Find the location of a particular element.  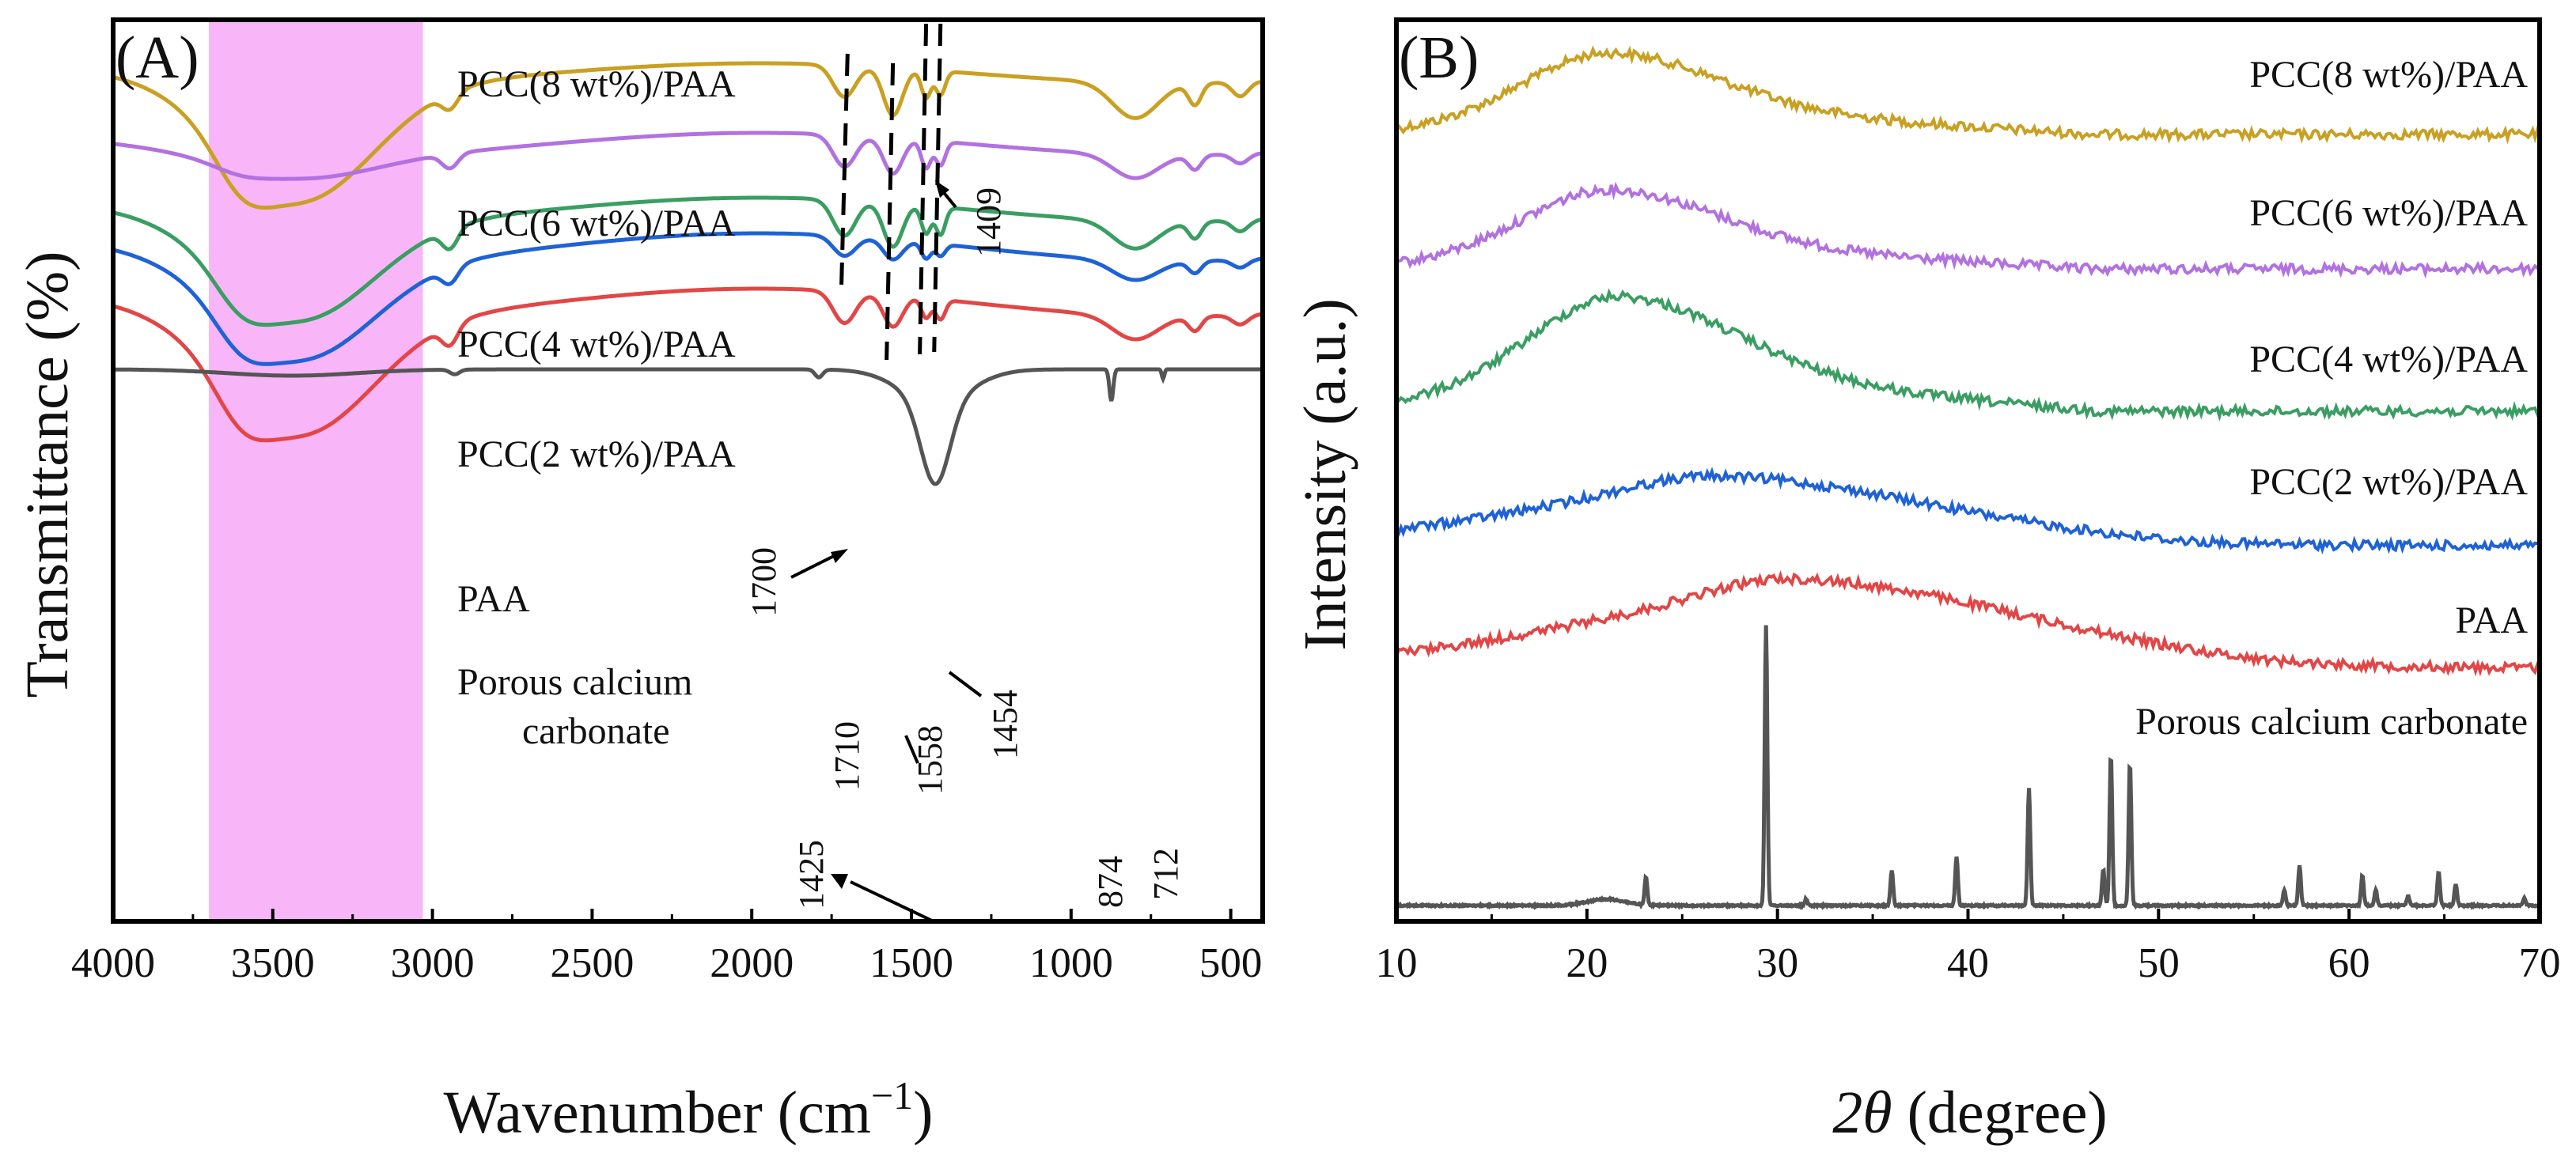

panel-a-tick-label: 2000 is located at coordinates (752, 963).